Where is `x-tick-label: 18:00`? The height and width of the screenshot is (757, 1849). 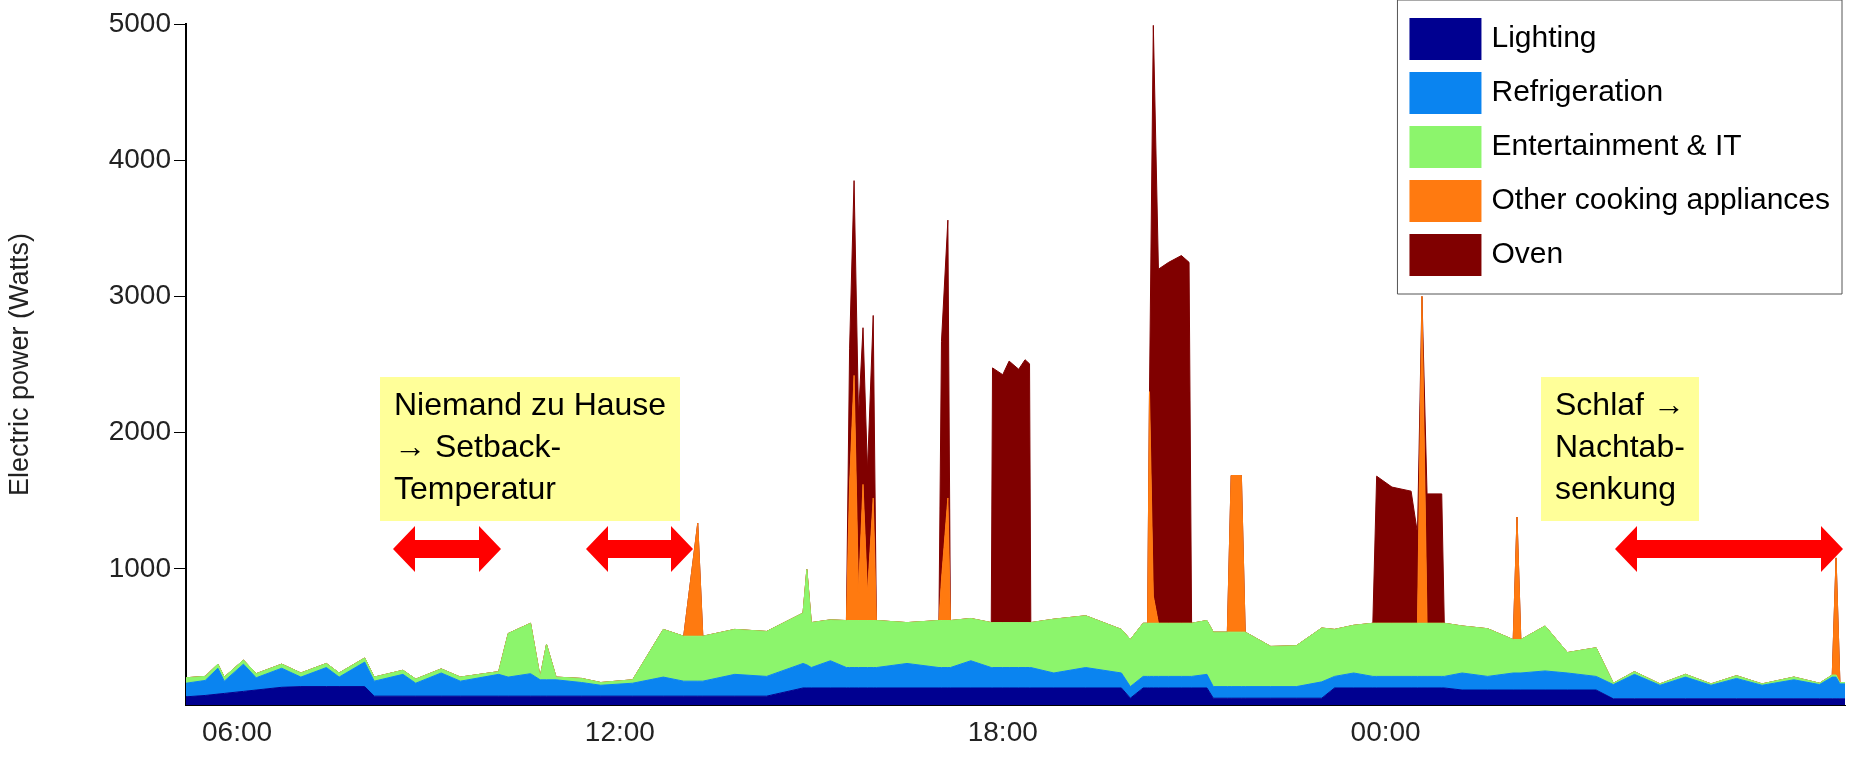 x-tick-label: 18:00 is located at coordinates (1002, 731).